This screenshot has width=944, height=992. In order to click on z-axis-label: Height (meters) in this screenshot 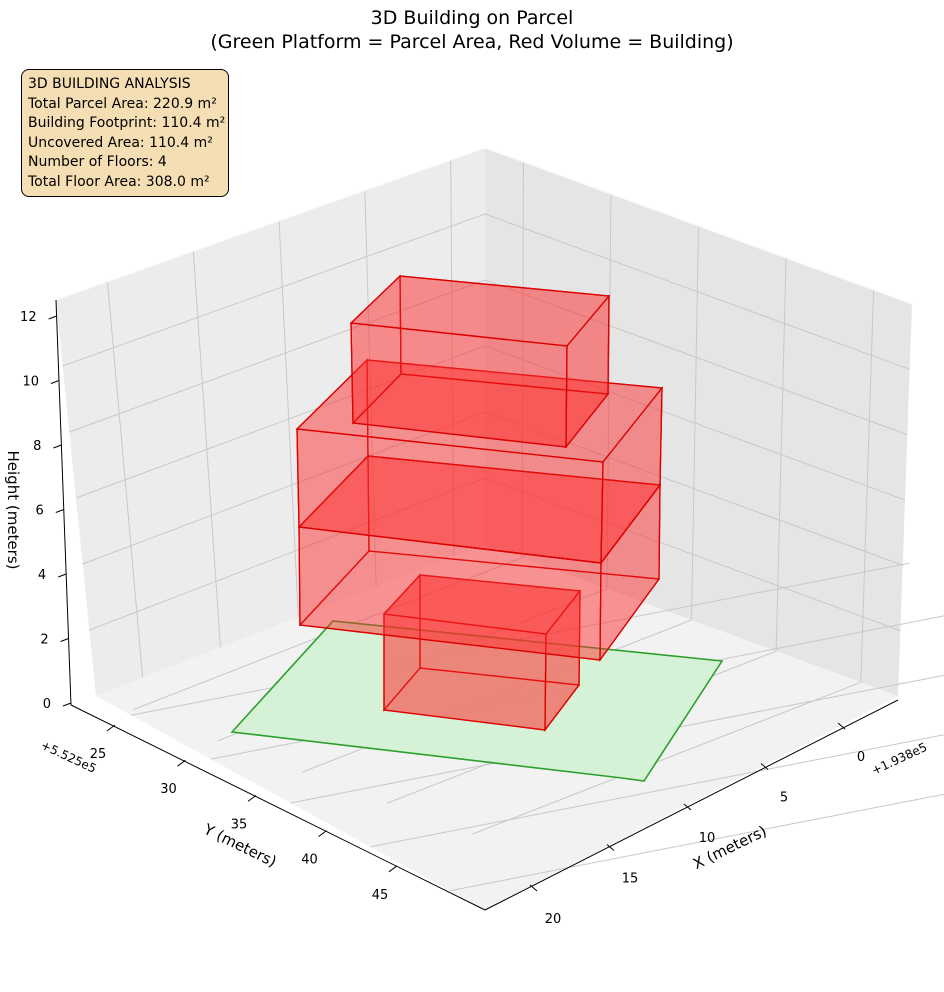, I will do `click(13, 510)`.